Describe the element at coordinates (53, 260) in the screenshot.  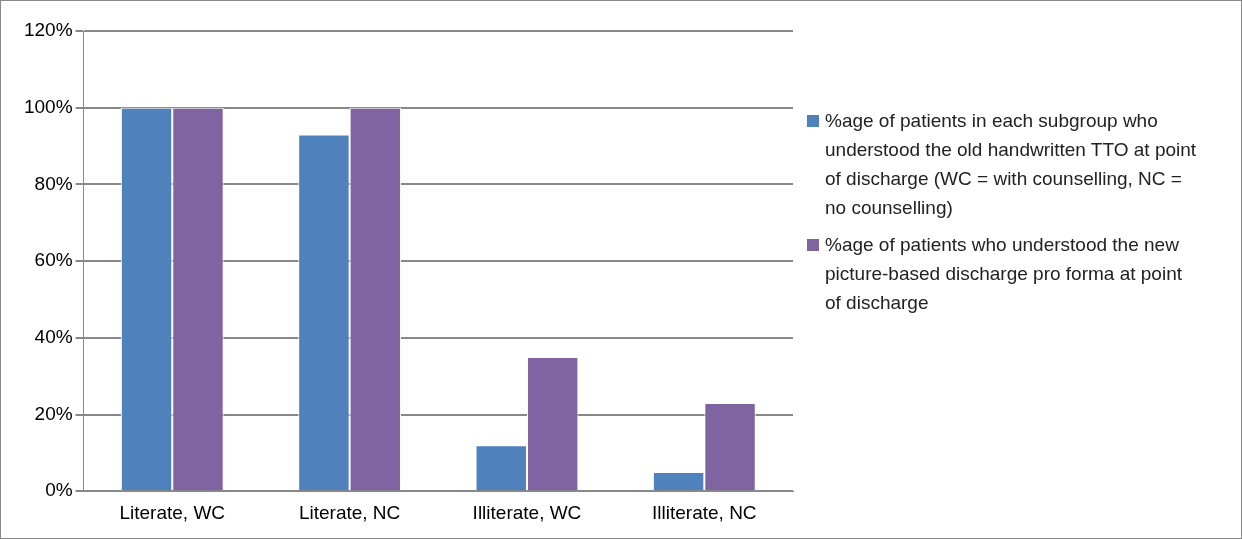
I see `y-tick-label: 60%` at that location.